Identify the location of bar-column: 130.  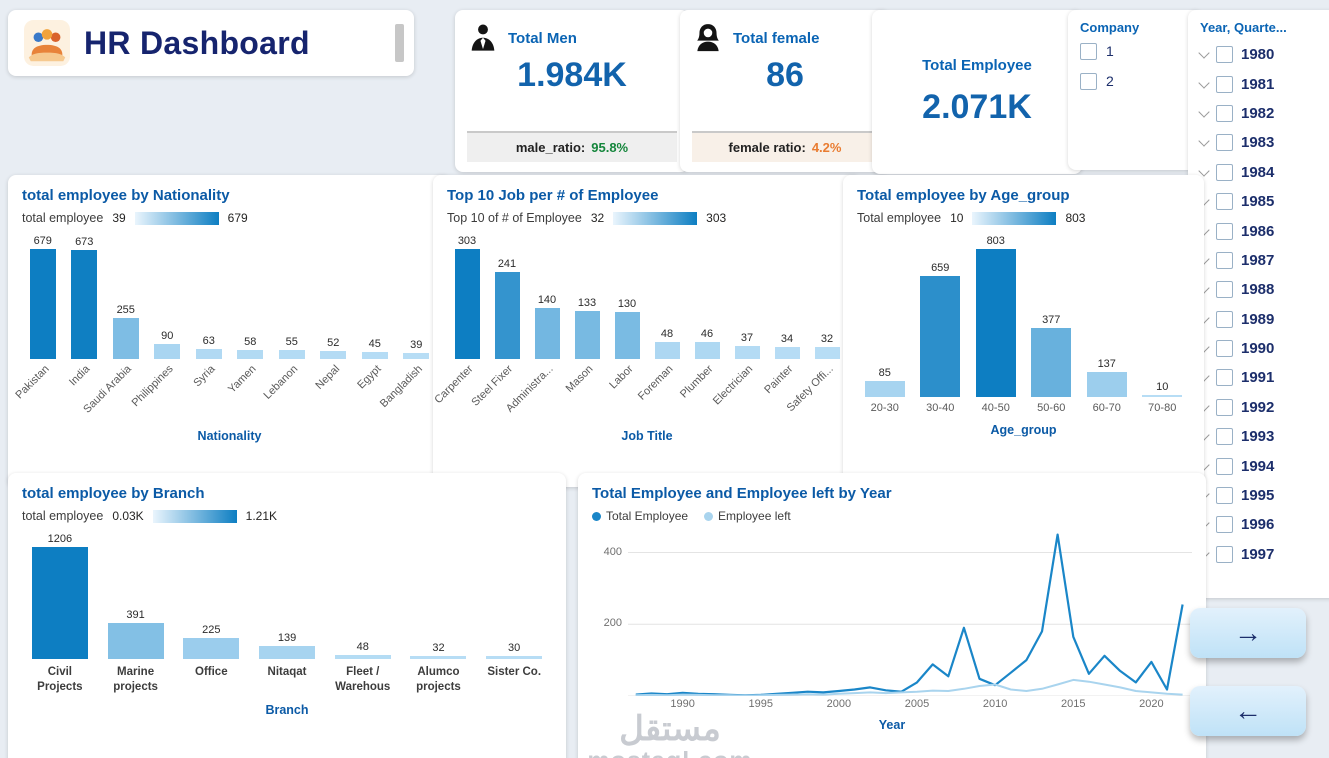
(627, 328).